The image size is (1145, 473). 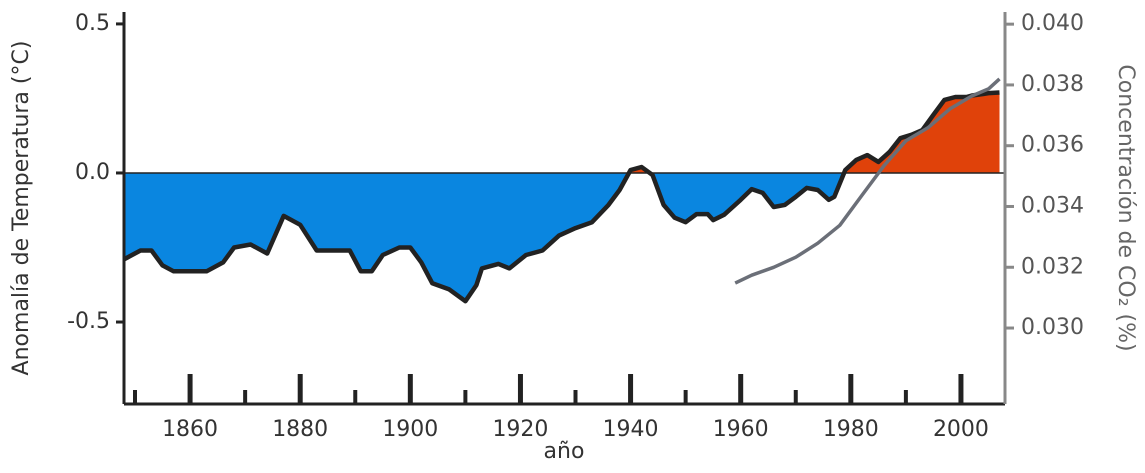 What do you see at coordinates (92, 172) in the screenshot?
I see `y-tick-label: 0.0` at bounding box center [92, 172].